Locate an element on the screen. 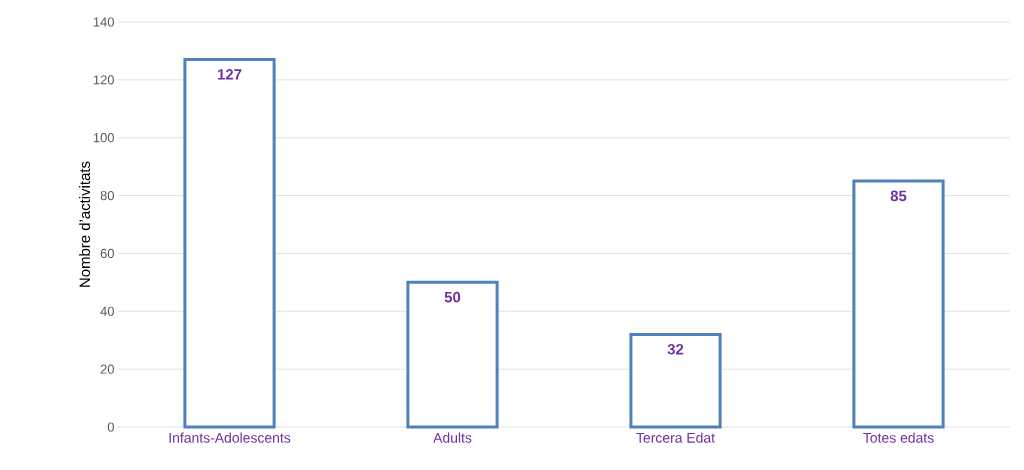 The image size is (1024, 470). y-tick-label: 40 is located at coordinates (107, 311).